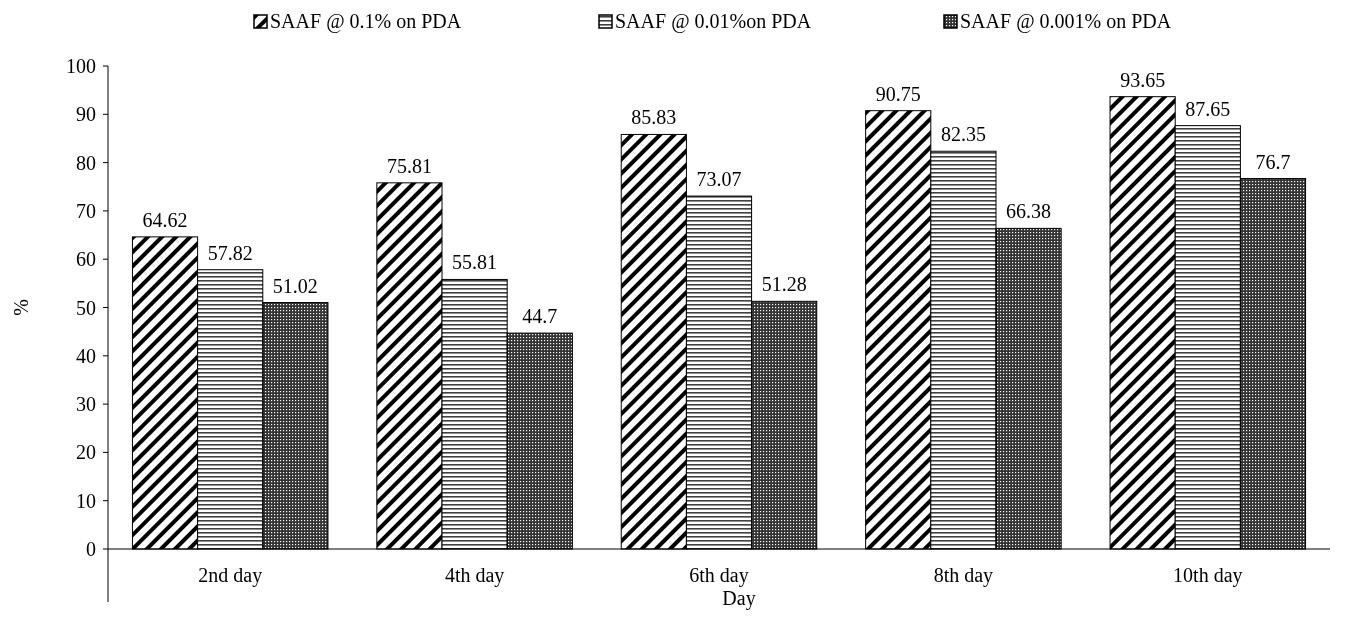 This screenshot has height=627, width=1355. I want to click on legend-label: SAAF @ 0.001% on PDA, so click(1066, 21).